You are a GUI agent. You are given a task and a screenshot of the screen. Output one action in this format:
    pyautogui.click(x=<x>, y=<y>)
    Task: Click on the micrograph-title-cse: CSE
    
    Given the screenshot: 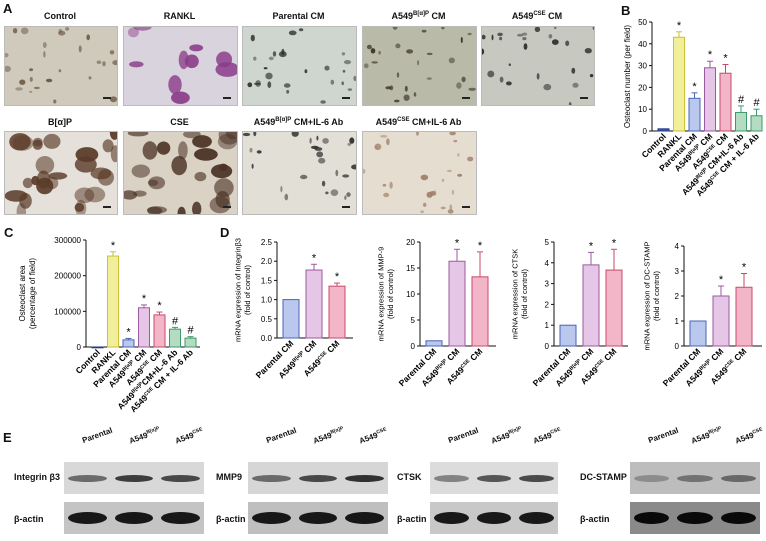 What is the action you would take?
    pyautogui.click(x=179, y=122)
    